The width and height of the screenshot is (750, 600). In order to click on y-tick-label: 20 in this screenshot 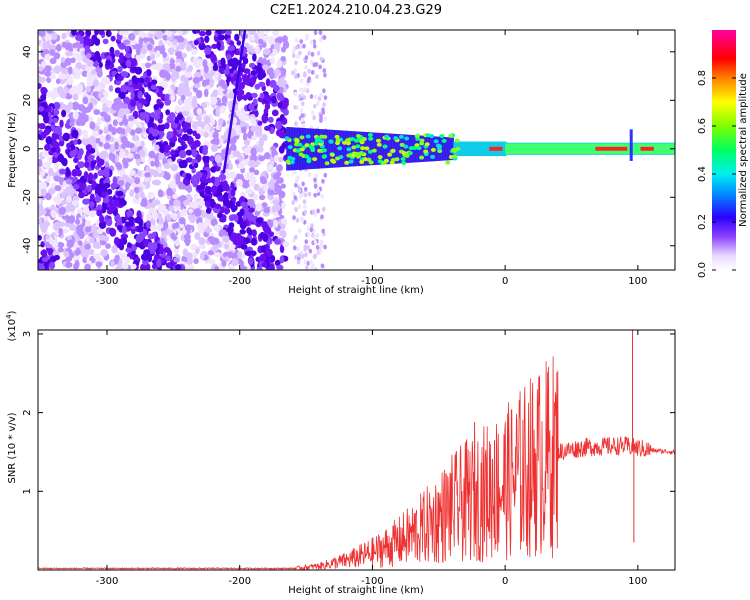, I will do `click(27, 100)`.